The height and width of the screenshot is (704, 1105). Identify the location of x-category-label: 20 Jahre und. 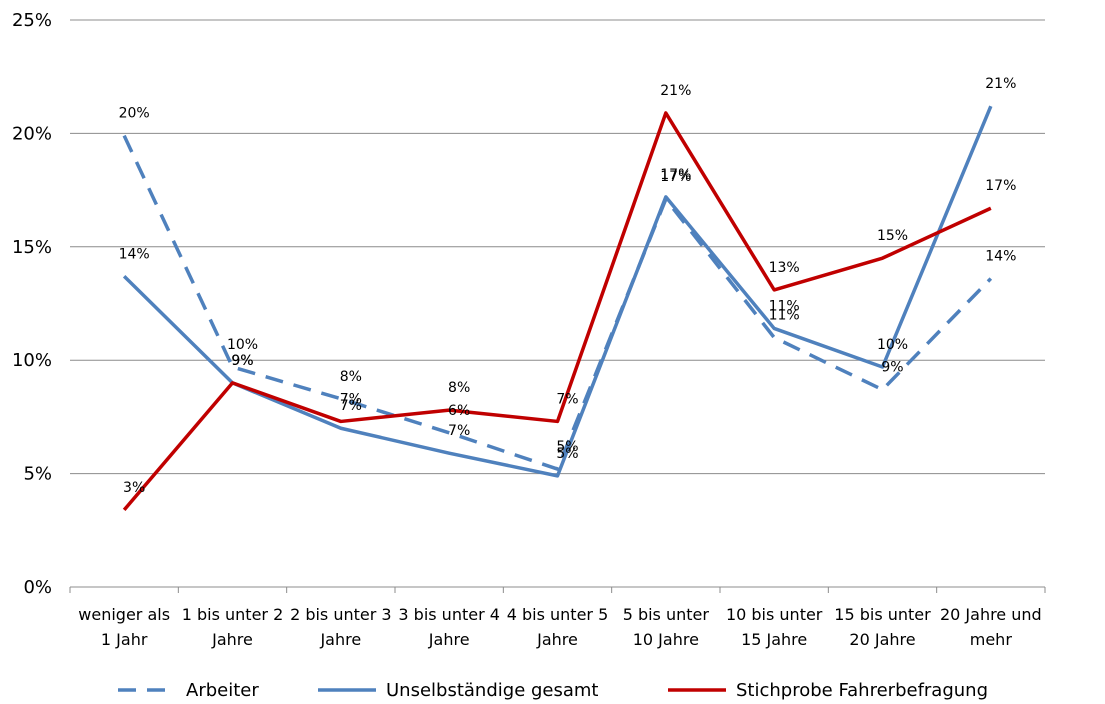
(991, 614).